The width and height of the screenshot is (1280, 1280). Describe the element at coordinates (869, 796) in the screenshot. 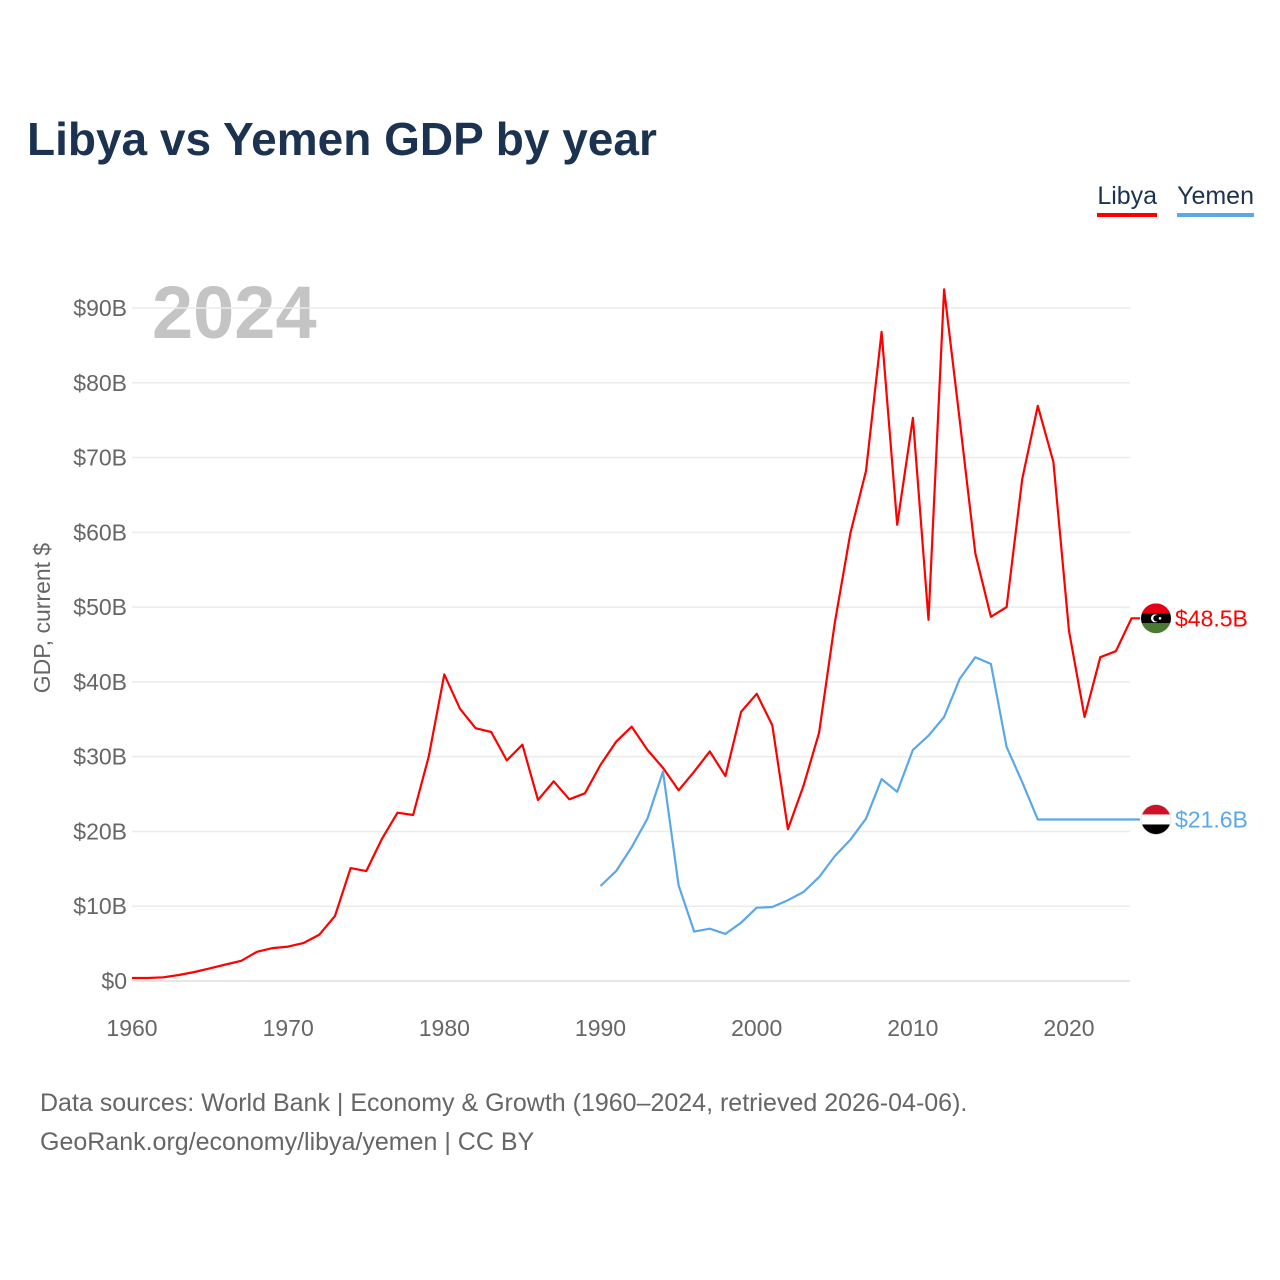

I see `series-line-yemen` at that location.